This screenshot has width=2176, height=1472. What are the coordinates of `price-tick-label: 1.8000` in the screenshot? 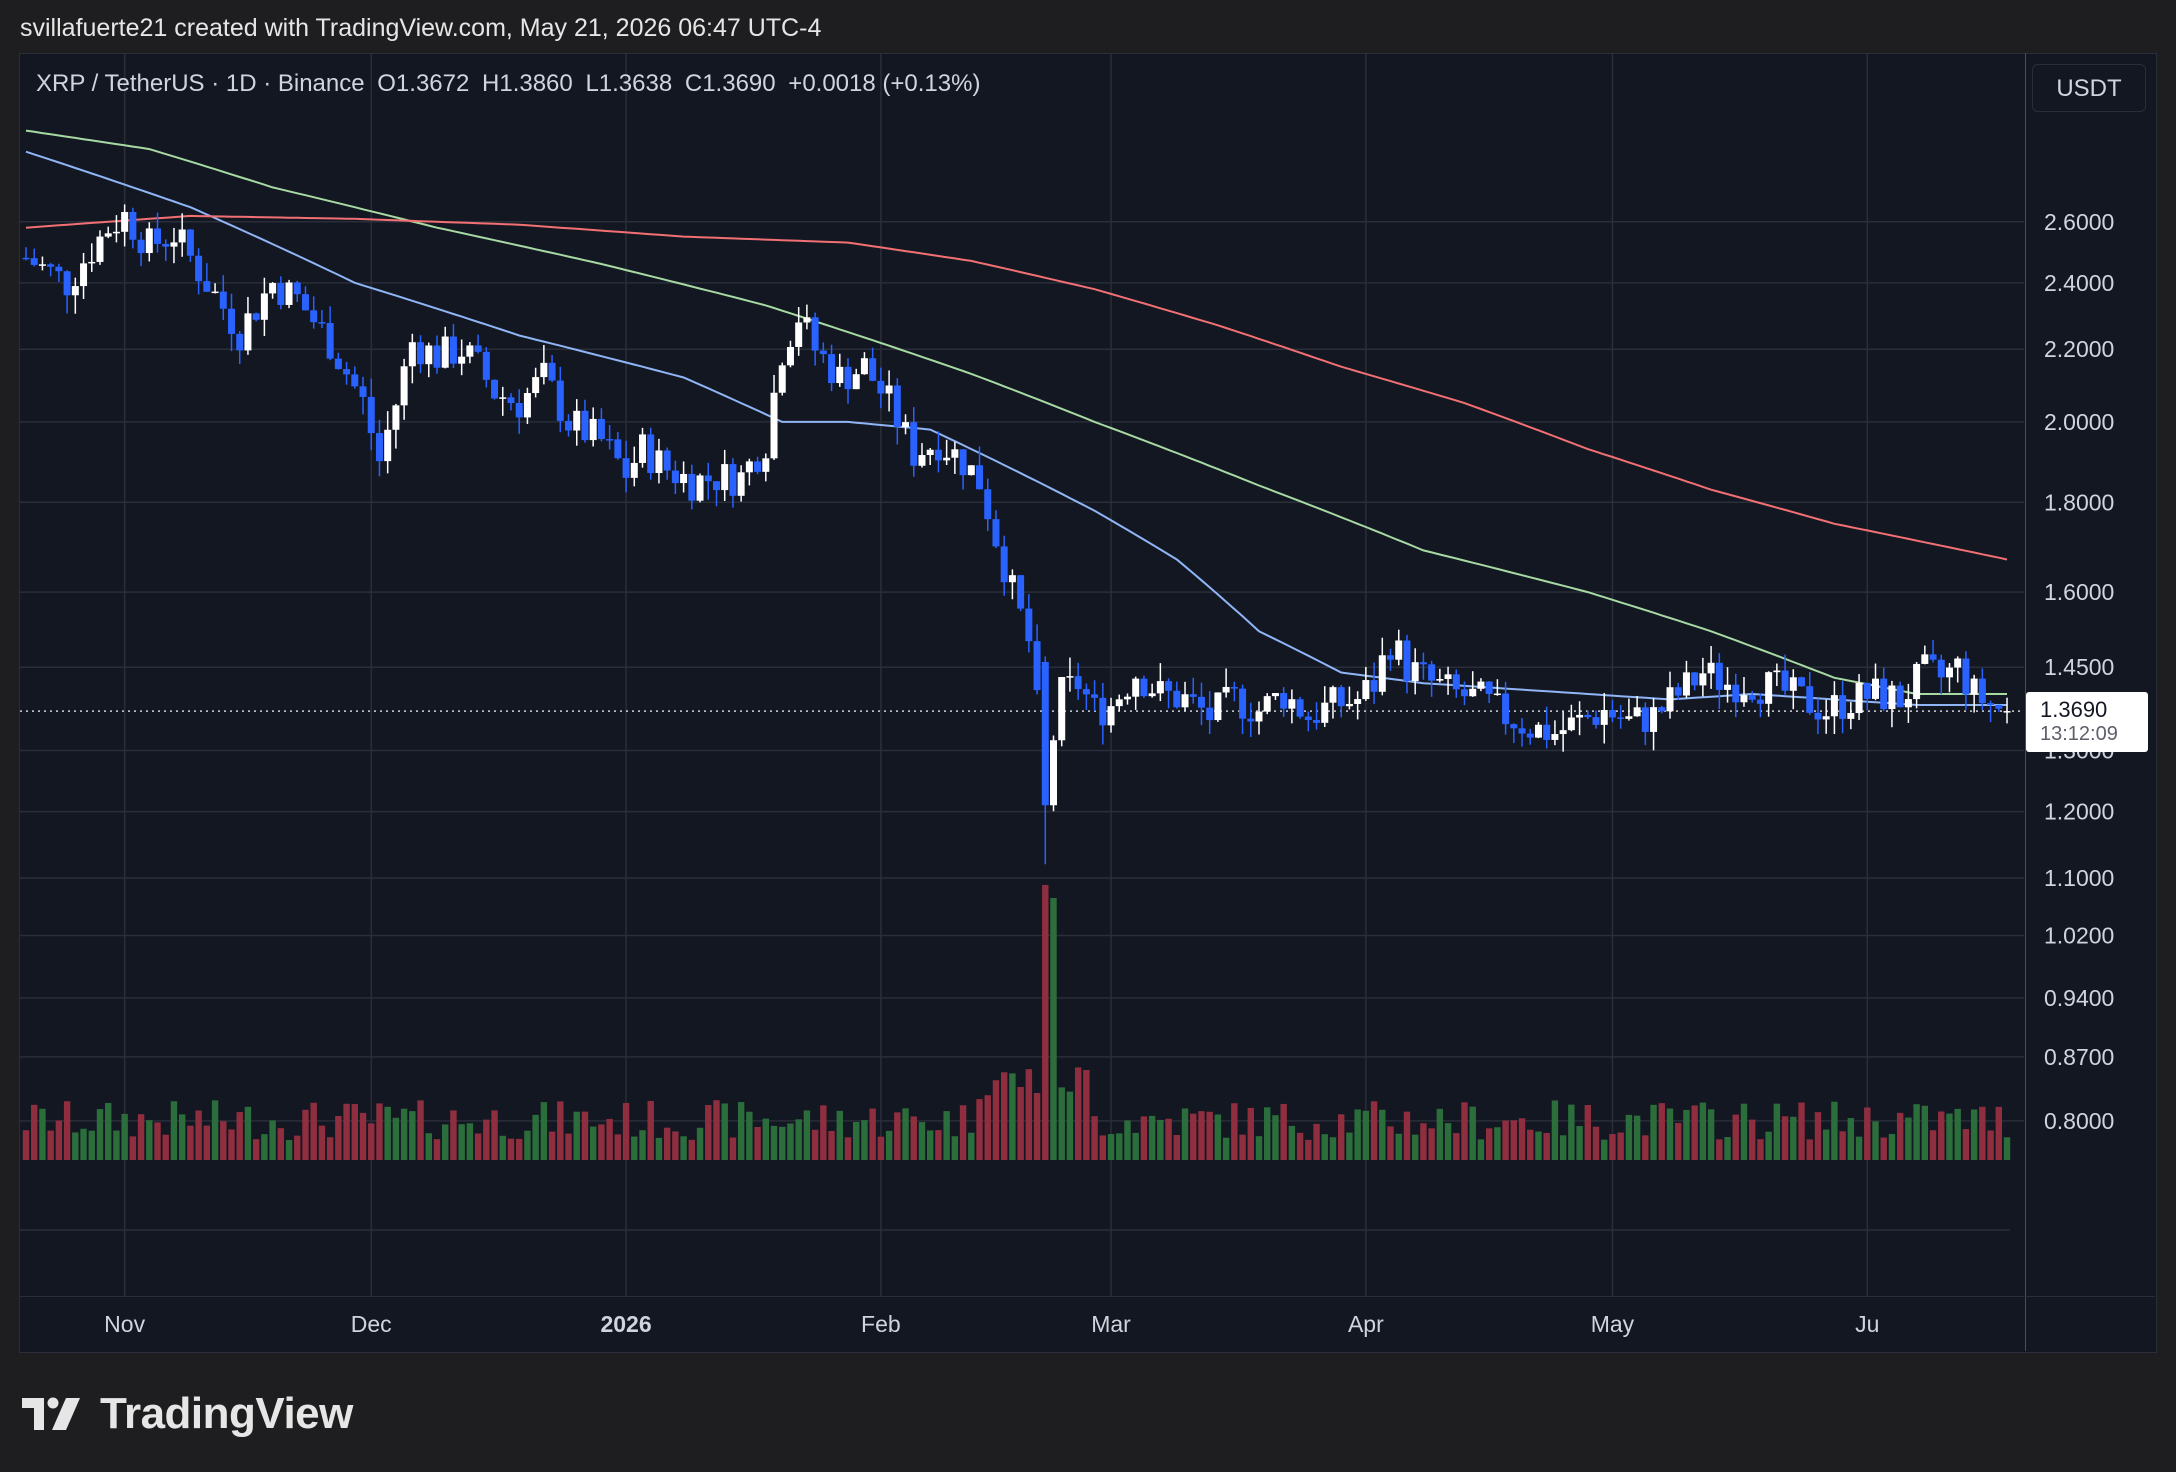 It's located at (2079, 502).